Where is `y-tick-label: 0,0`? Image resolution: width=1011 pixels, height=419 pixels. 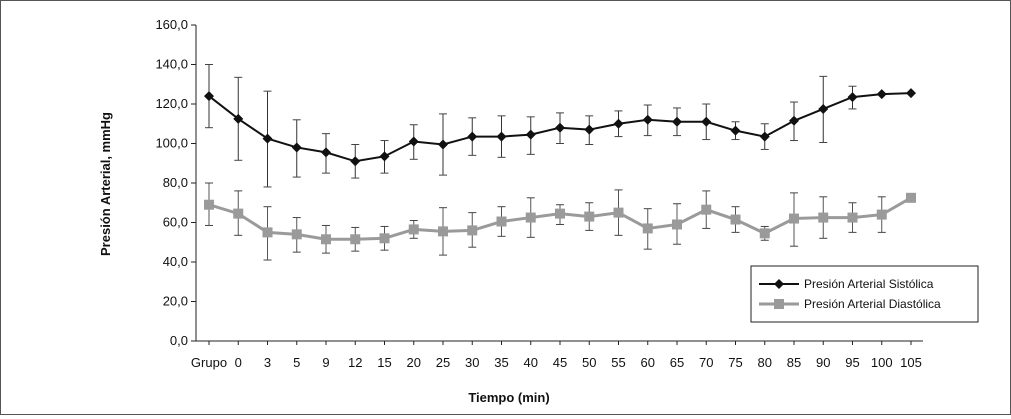 y-tick-label: 0,0 is located at coordinates (179, 340).